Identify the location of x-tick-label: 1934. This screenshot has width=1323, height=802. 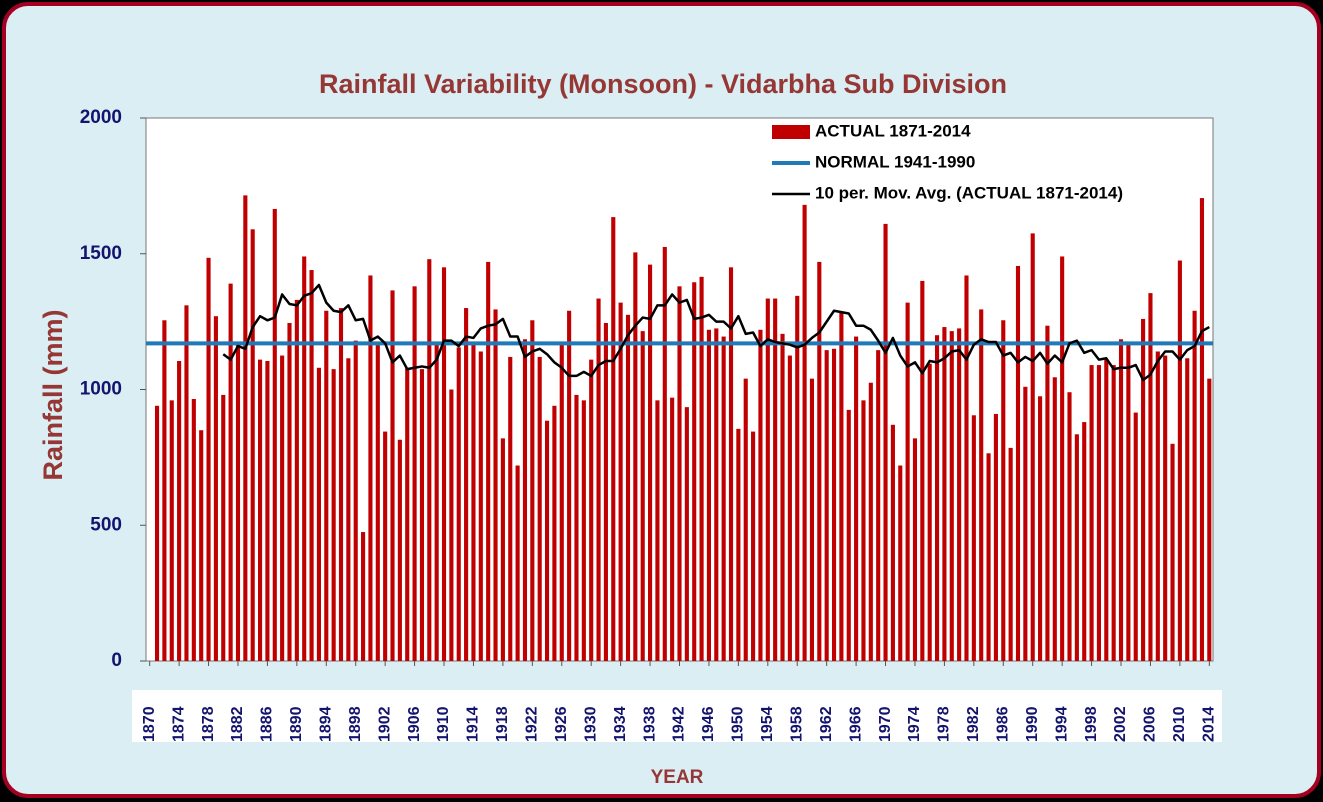
(620, 724).